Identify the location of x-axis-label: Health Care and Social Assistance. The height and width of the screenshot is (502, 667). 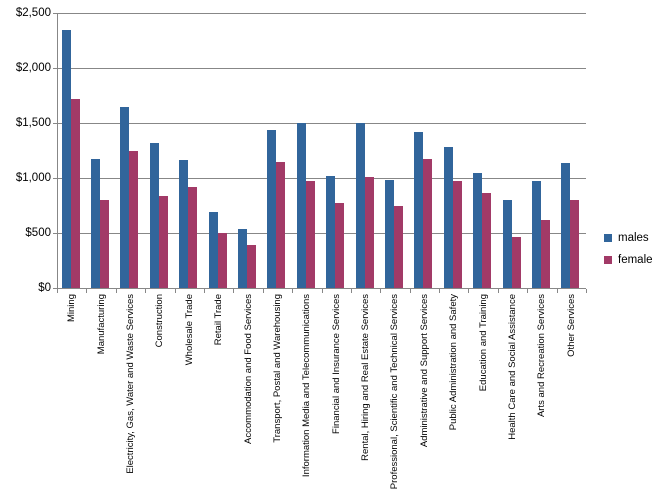
(513, 367).